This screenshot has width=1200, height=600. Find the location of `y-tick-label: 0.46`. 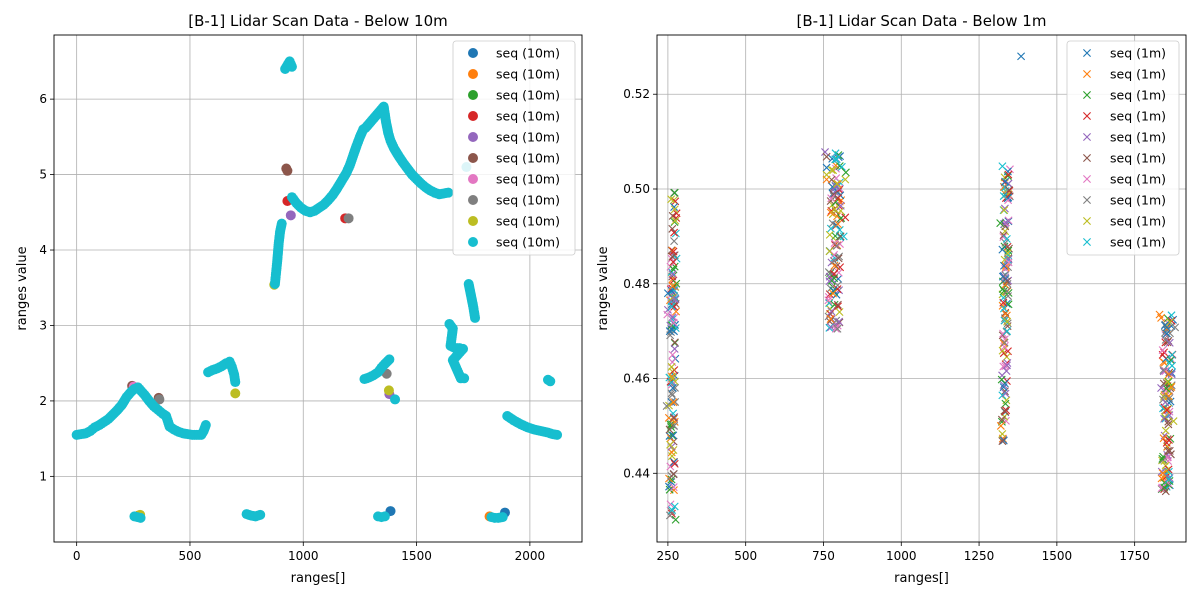

y-tick-label: 0.46 is located at coordinates (636, 379).